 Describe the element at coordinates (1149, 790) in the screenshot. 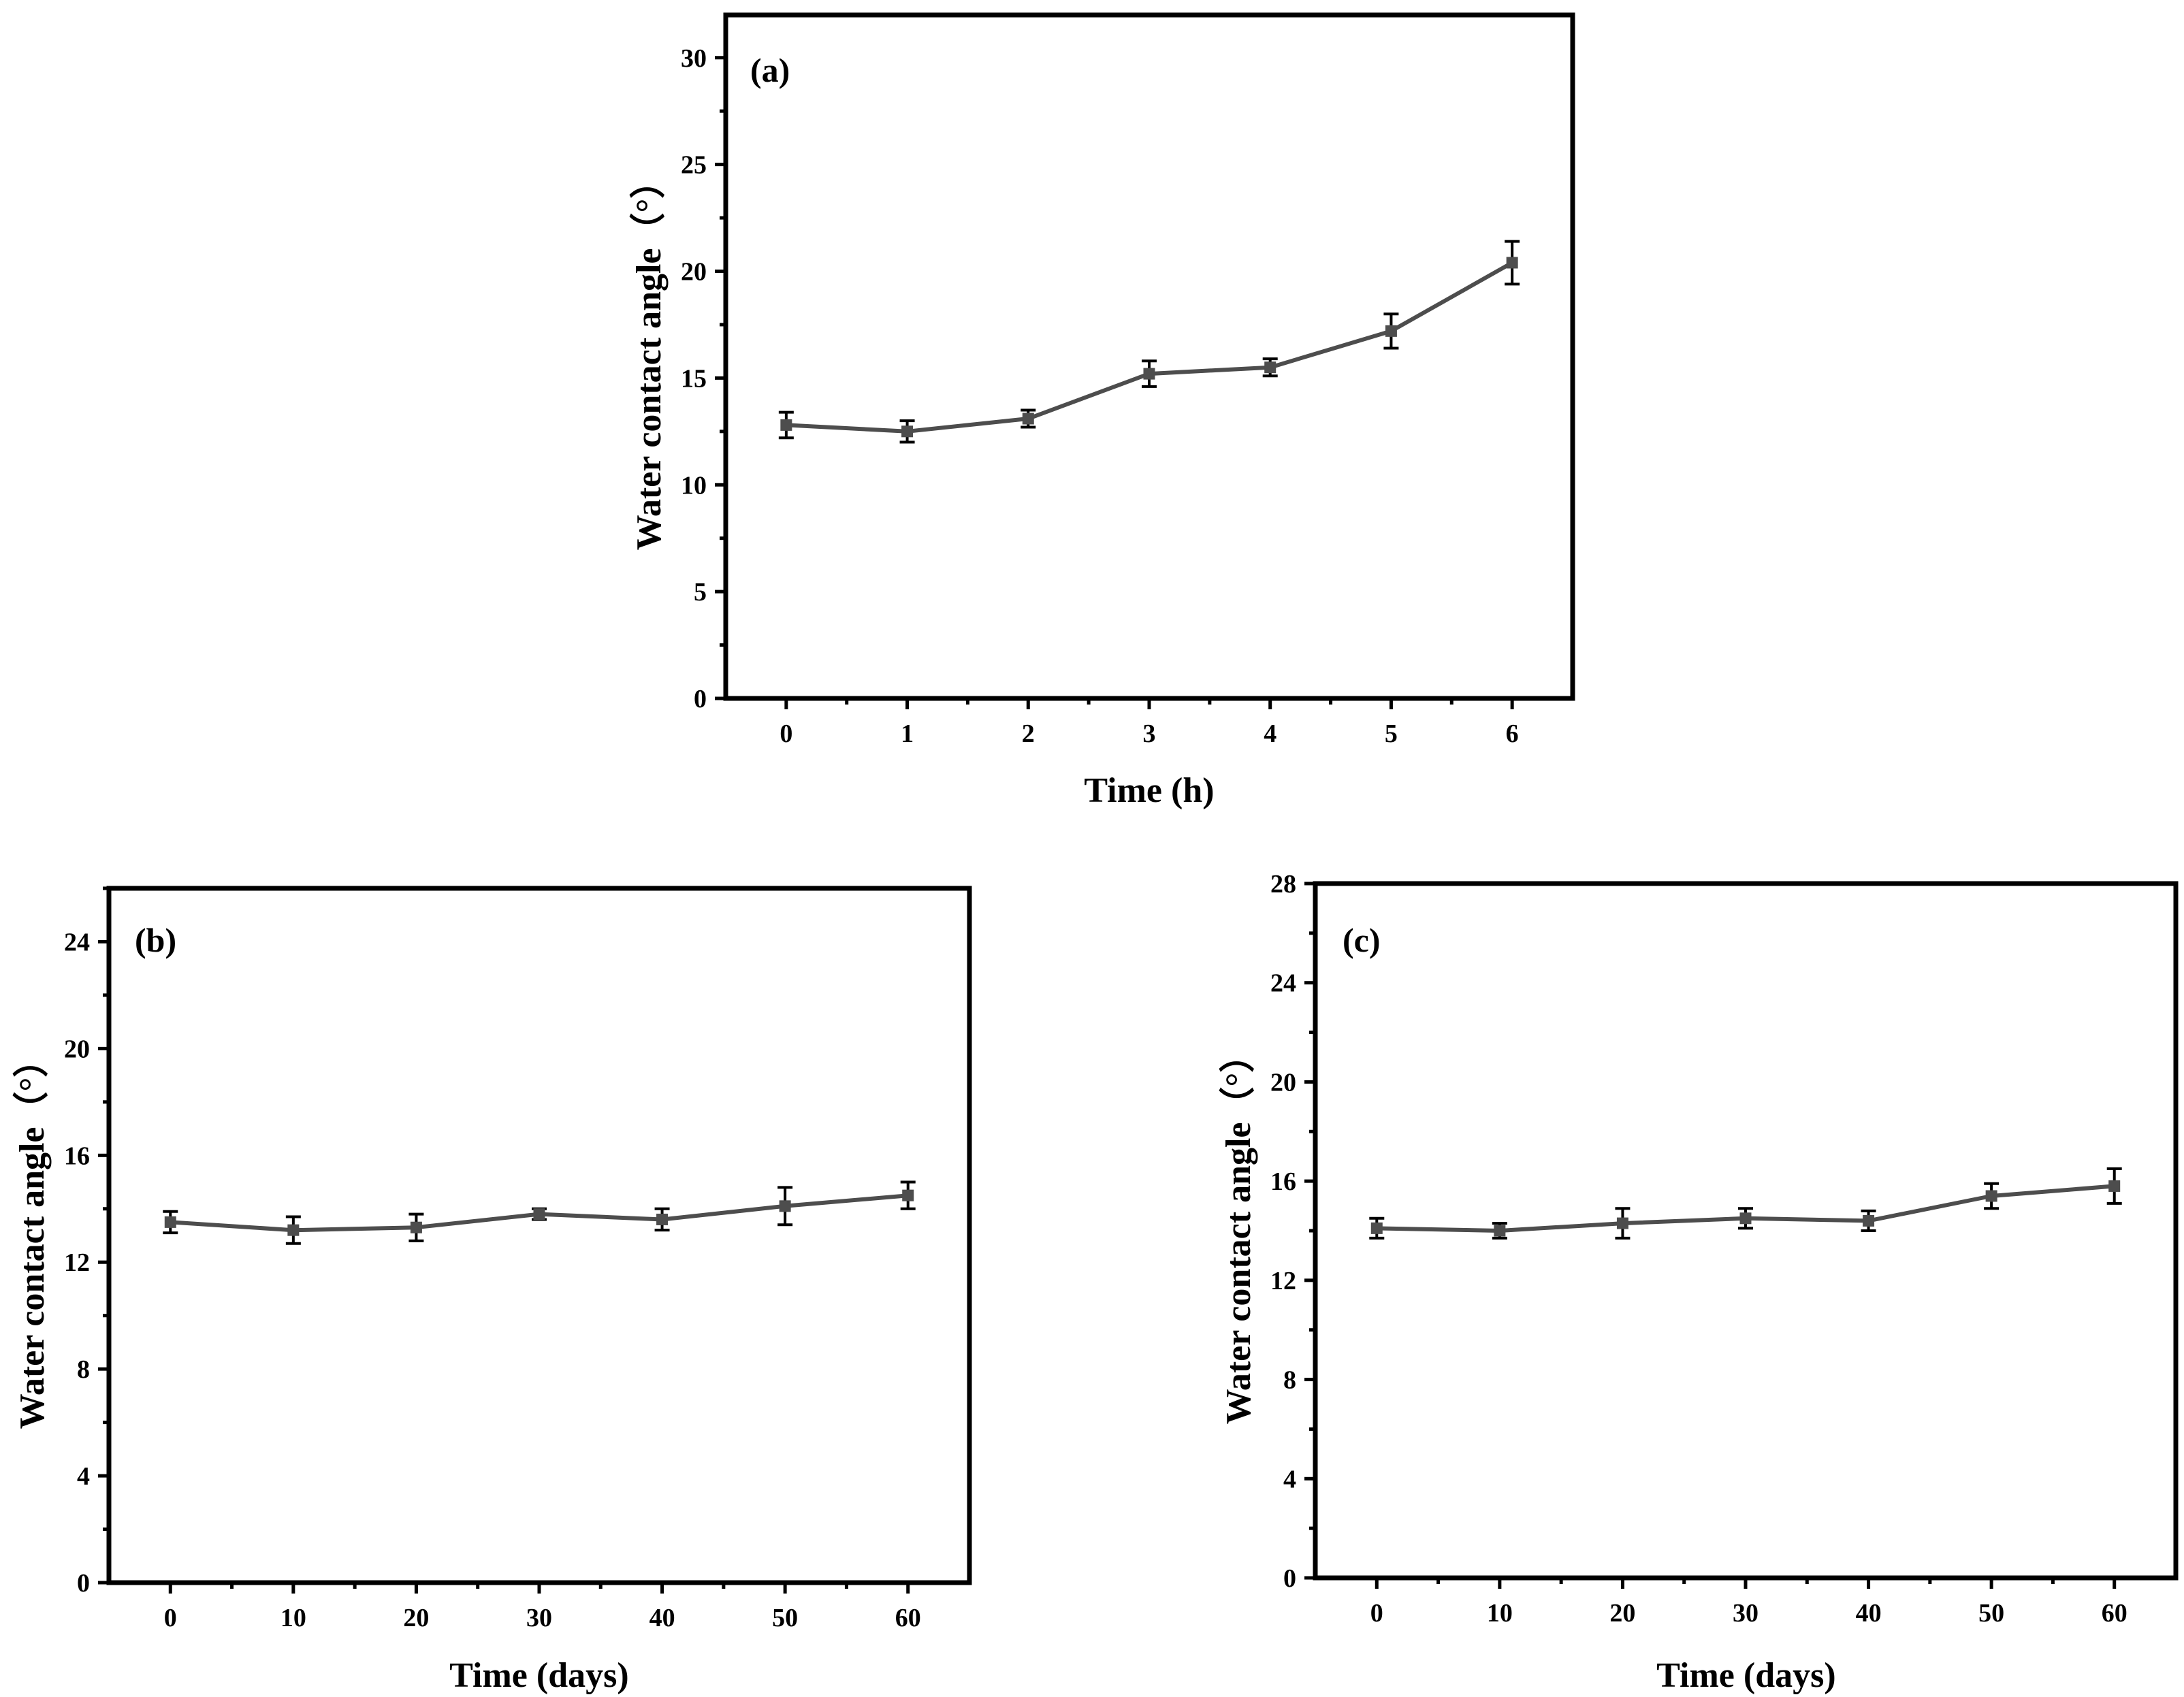

I see `x-axis-title: Time (h)` at that location.